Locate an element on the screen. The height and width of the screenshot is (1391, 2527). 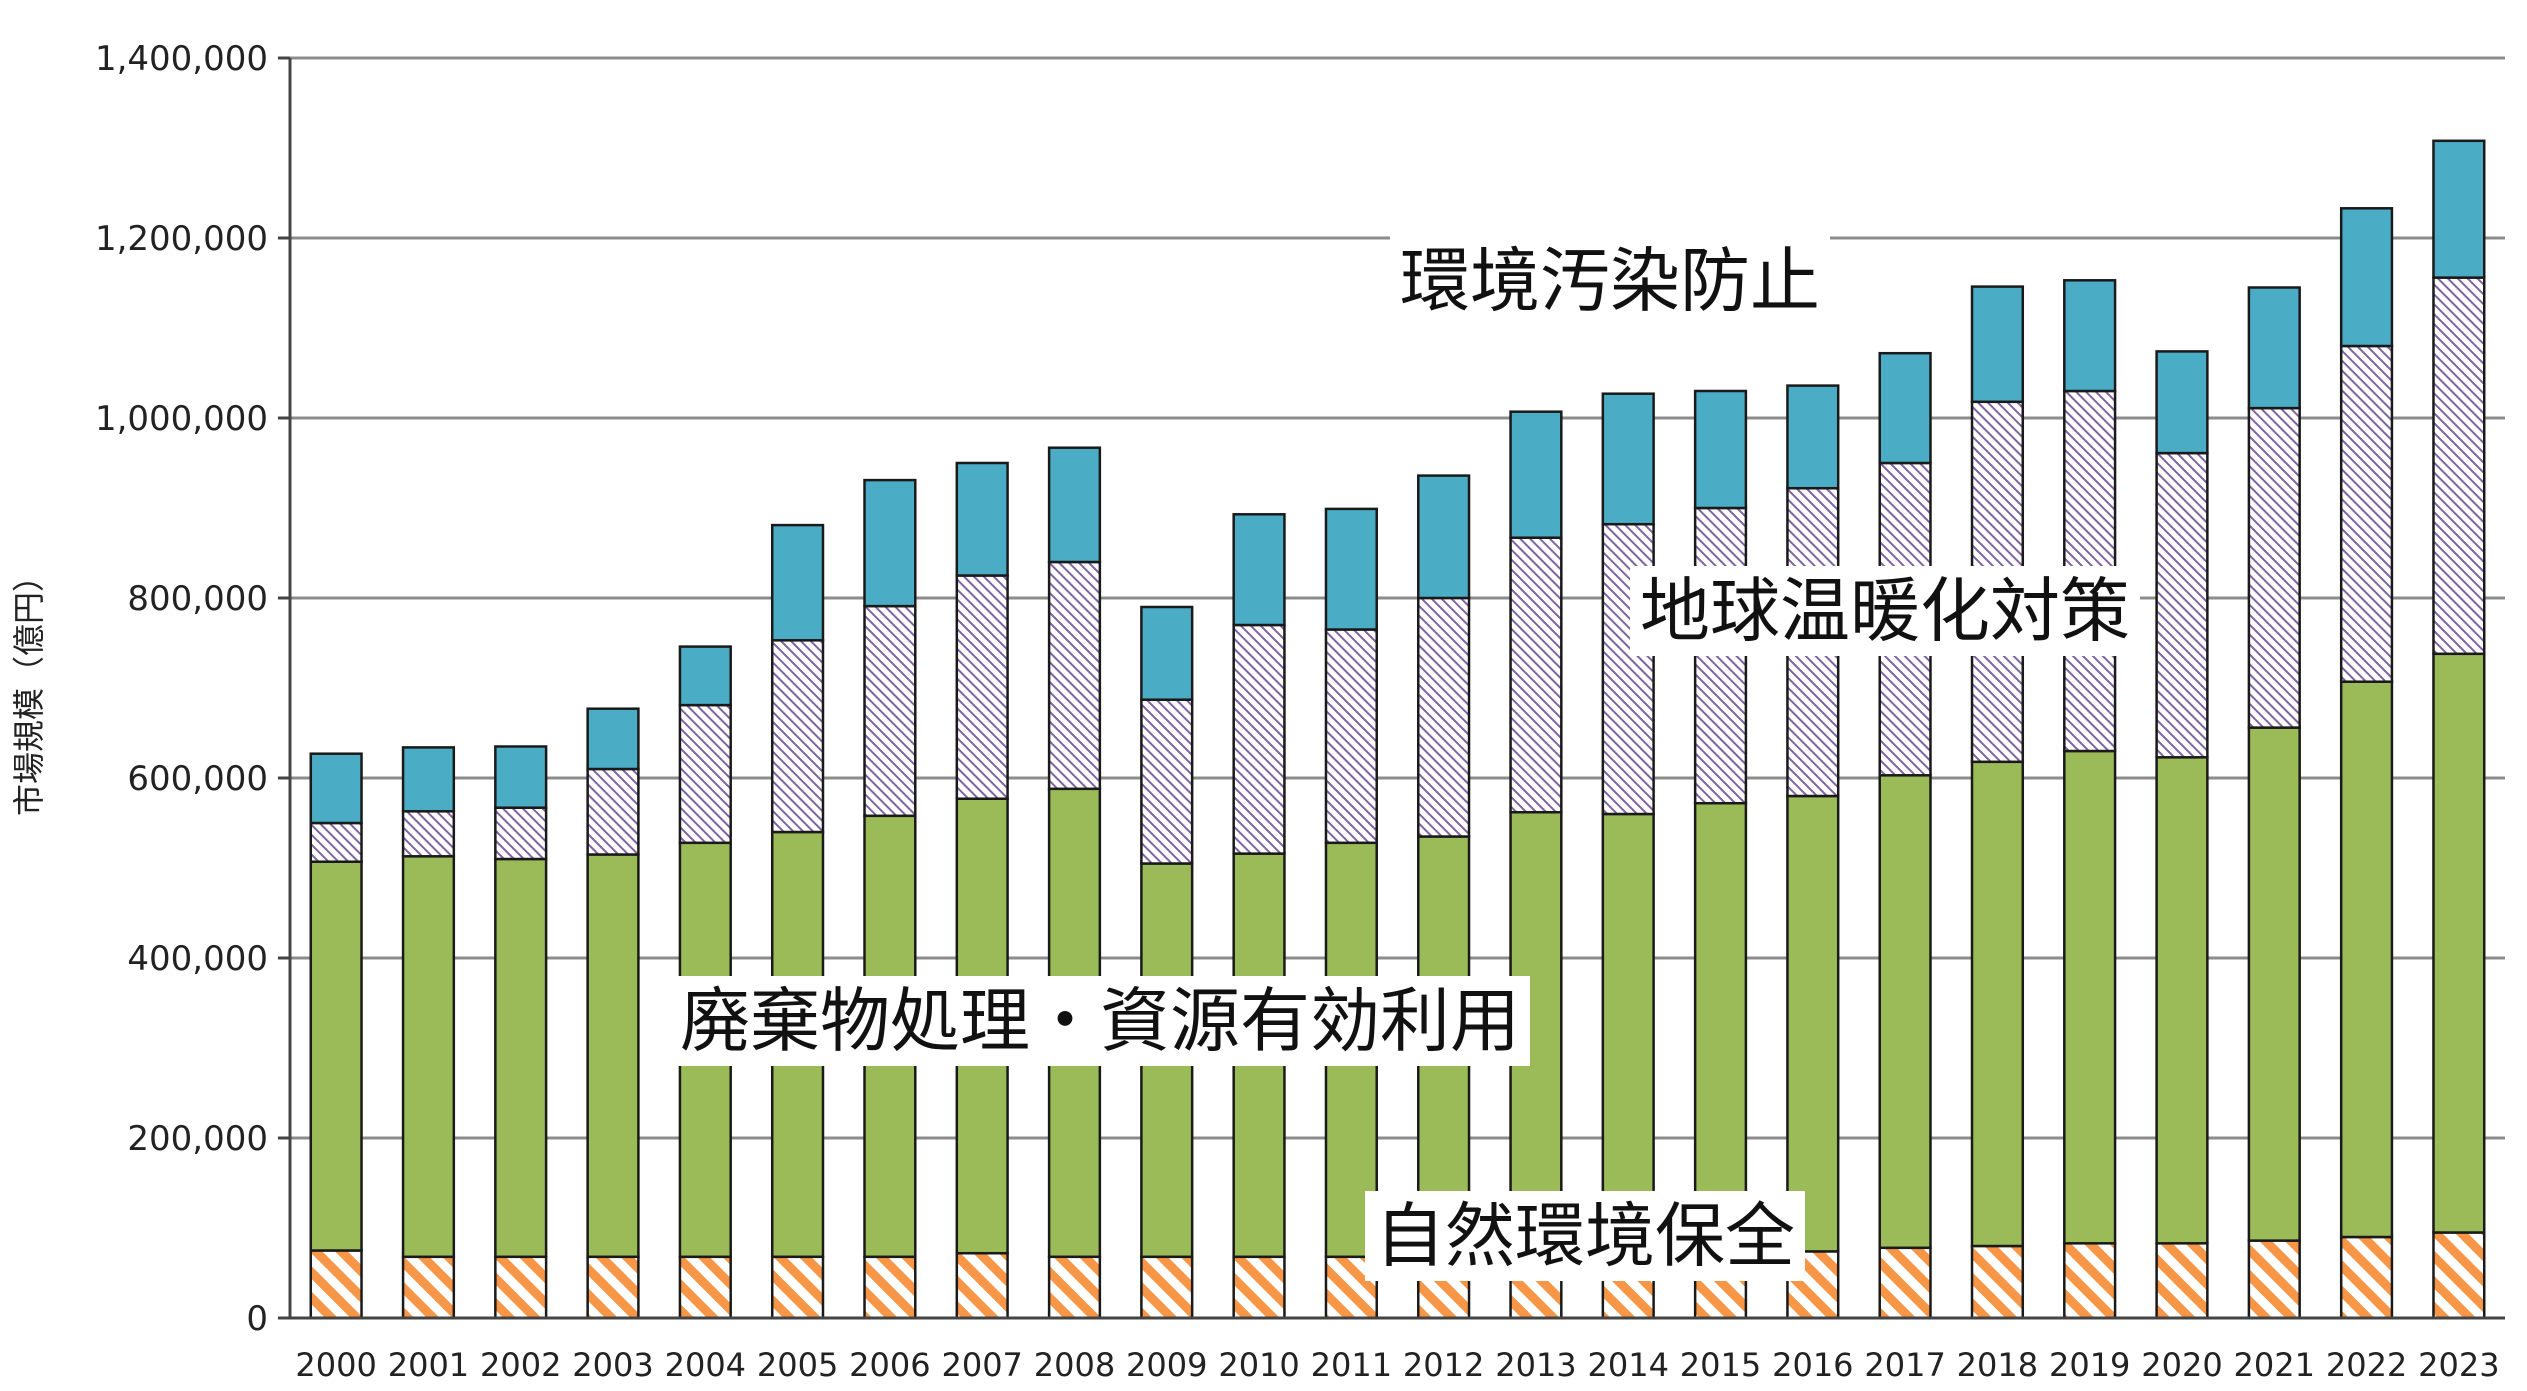
y-tick-label: 1,000,000 is located at coordinates (181, 419).